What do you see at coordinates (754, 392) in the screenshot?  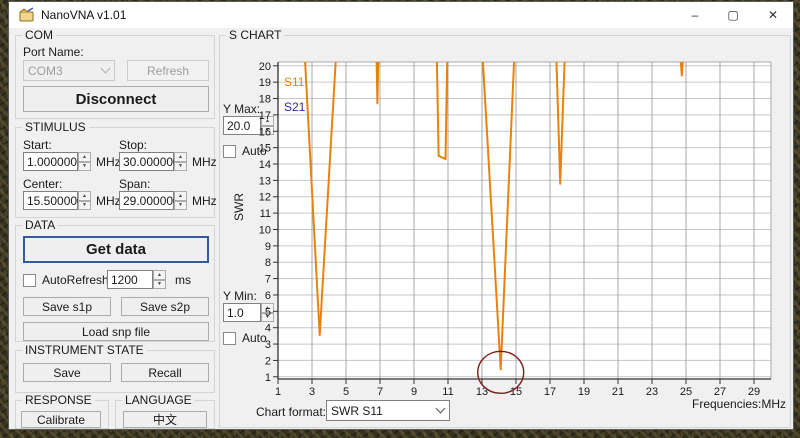 I see `x-tick-label: 29` at bounding box center [754, 392].